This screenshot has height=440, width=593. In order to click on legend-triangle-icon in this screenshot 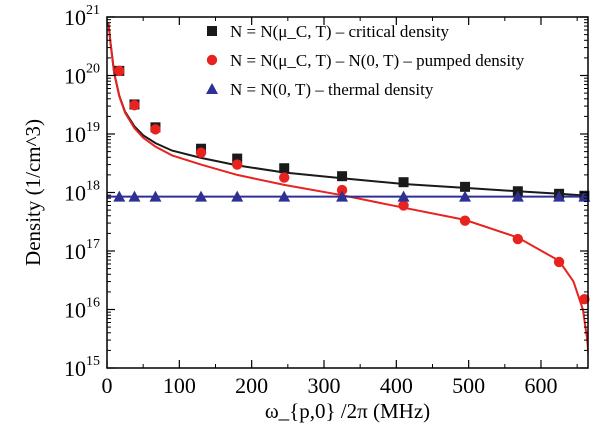, I will do `click(212, 88)`.